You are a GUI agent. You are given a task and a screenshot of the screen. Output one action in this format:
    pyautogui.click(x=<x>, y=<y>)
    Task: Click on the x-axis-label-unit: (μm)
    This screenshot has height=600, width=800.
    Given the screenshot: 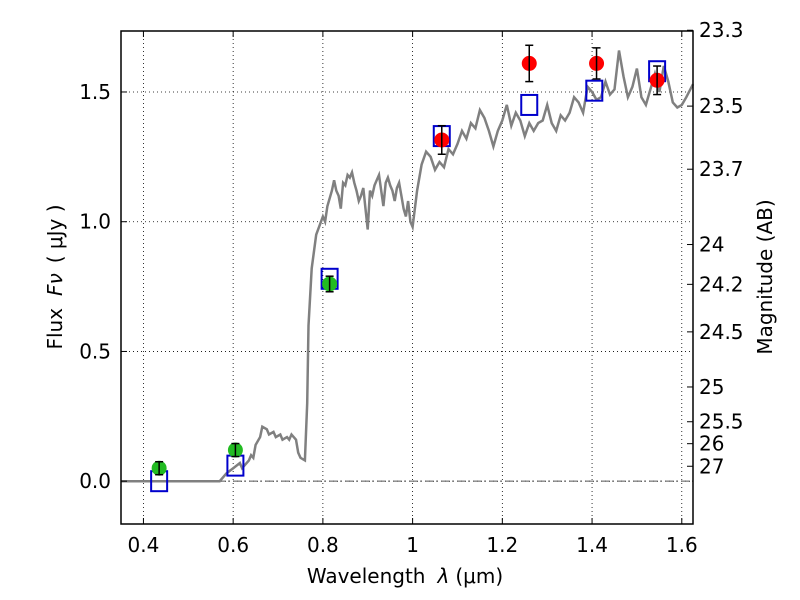 What is the action you would take?
    pyautogui.click(x=479, y=576)
    